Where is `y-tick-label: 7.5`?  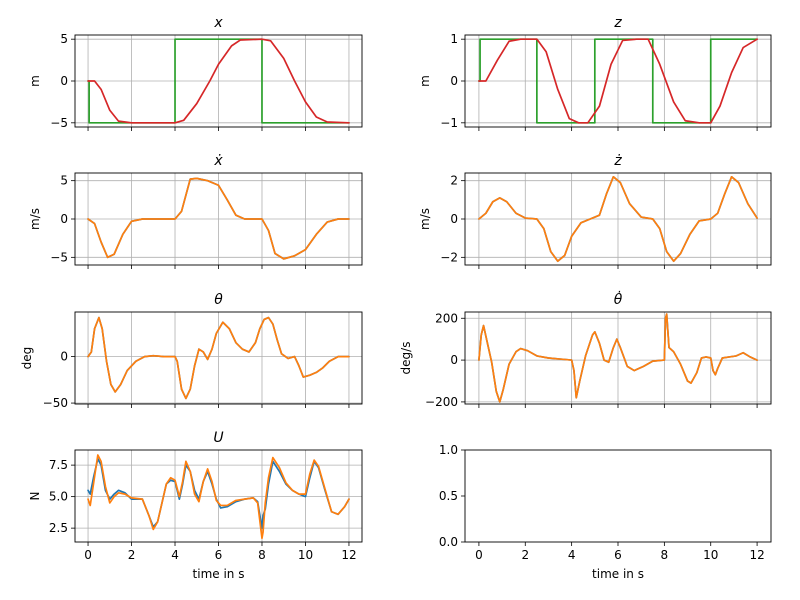 y-tick-label: 7.5 is located at coordinates (58, 465).